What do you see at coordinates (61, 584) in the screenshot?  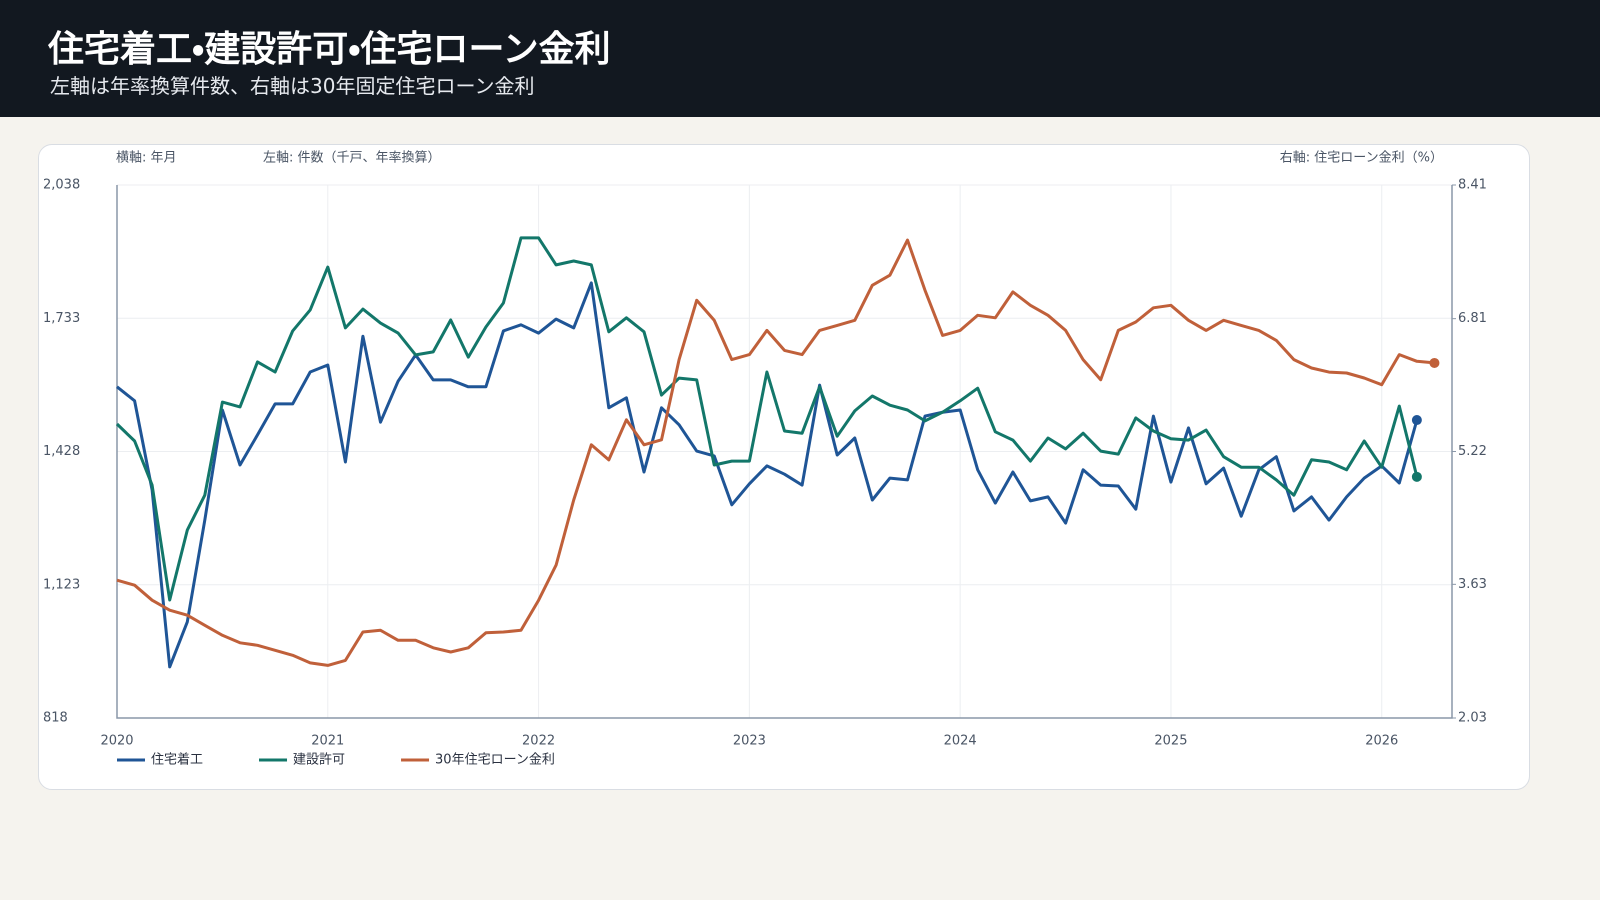 I see `y-tick-label: 1,123` at bounding box center [61, 584].